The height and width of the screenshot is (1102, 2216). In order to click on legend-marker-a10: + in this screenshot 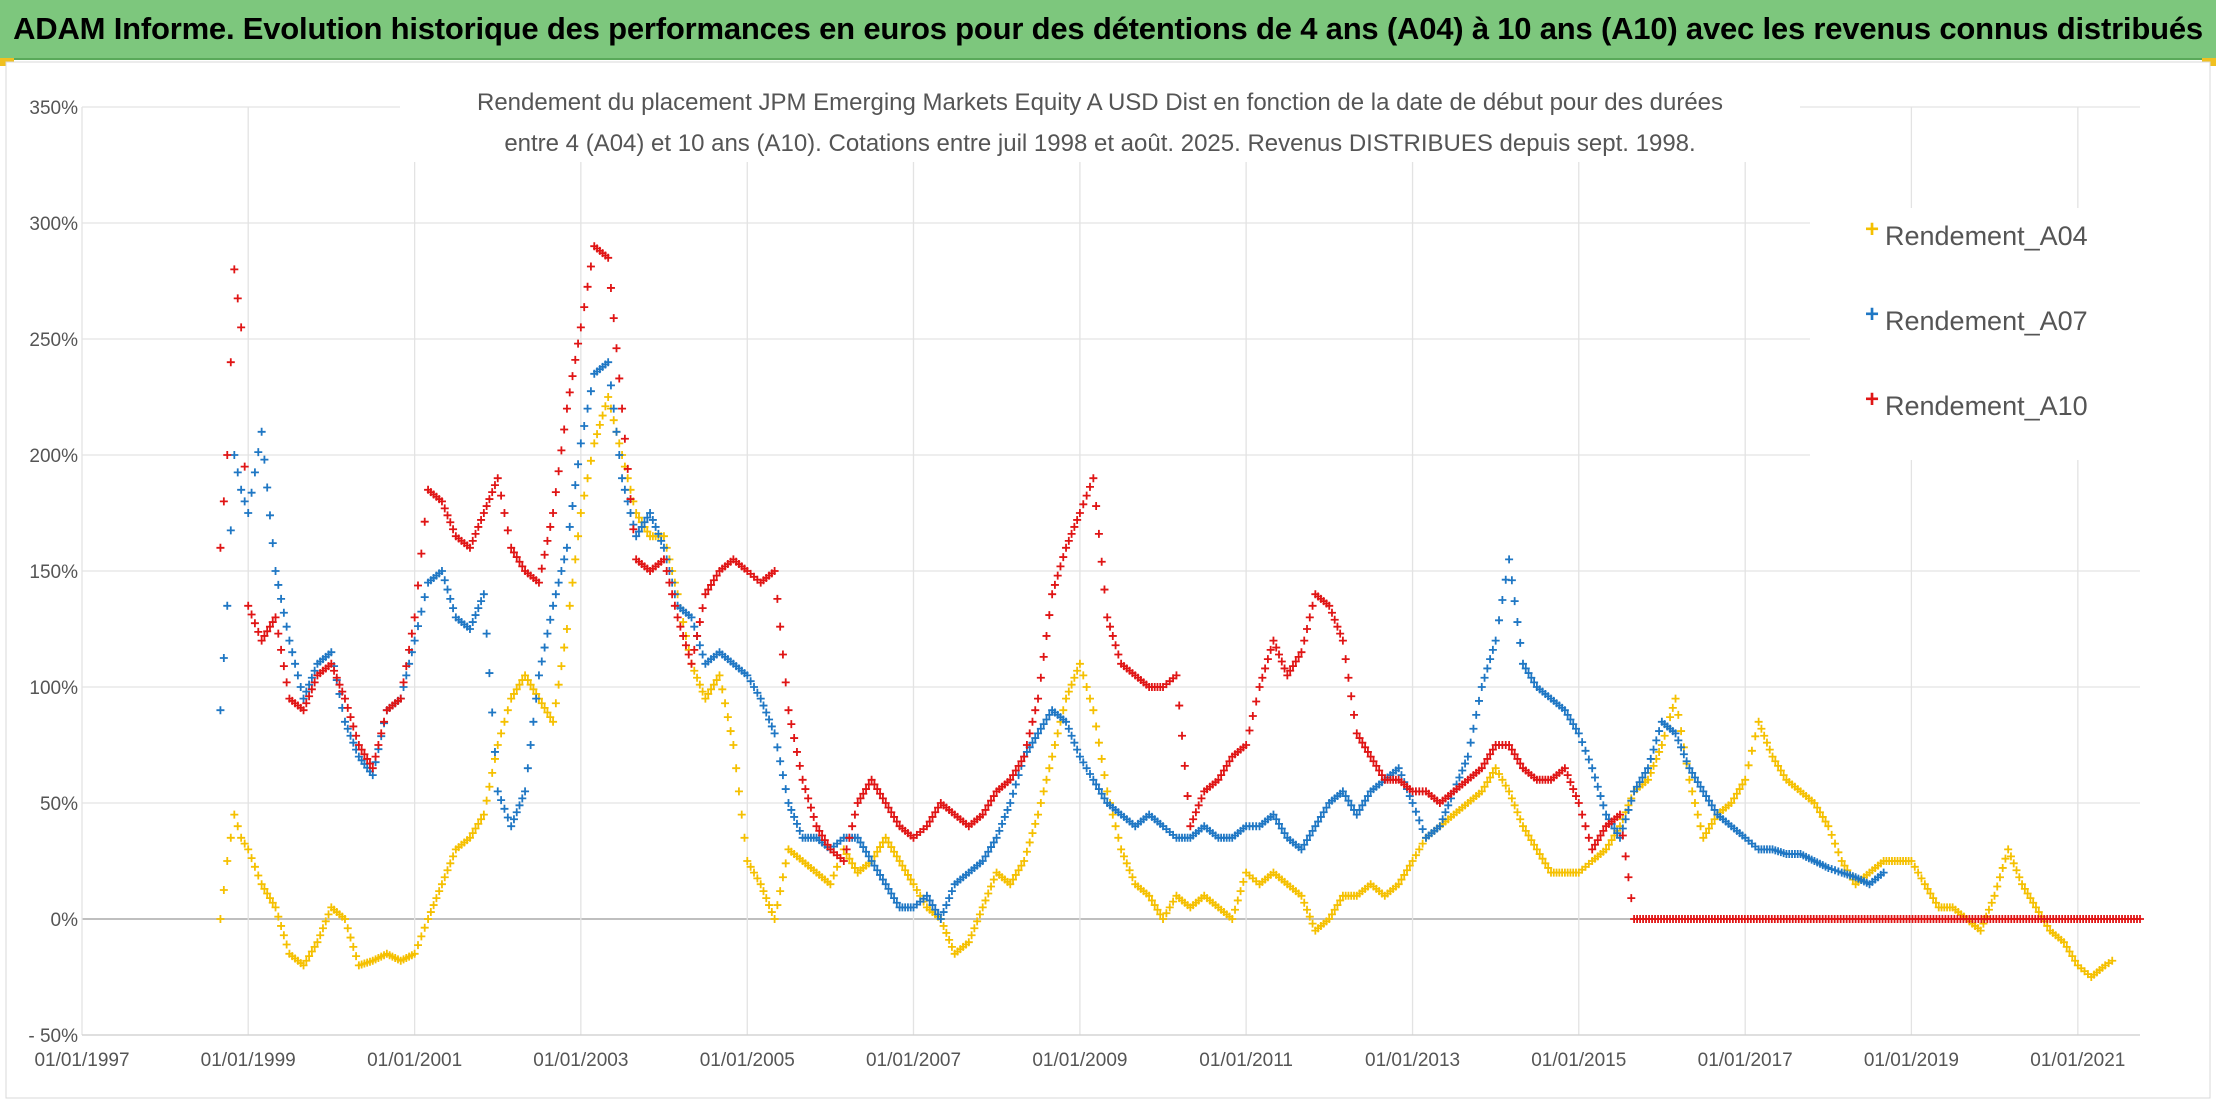, I will do `click(1872, 399)`.